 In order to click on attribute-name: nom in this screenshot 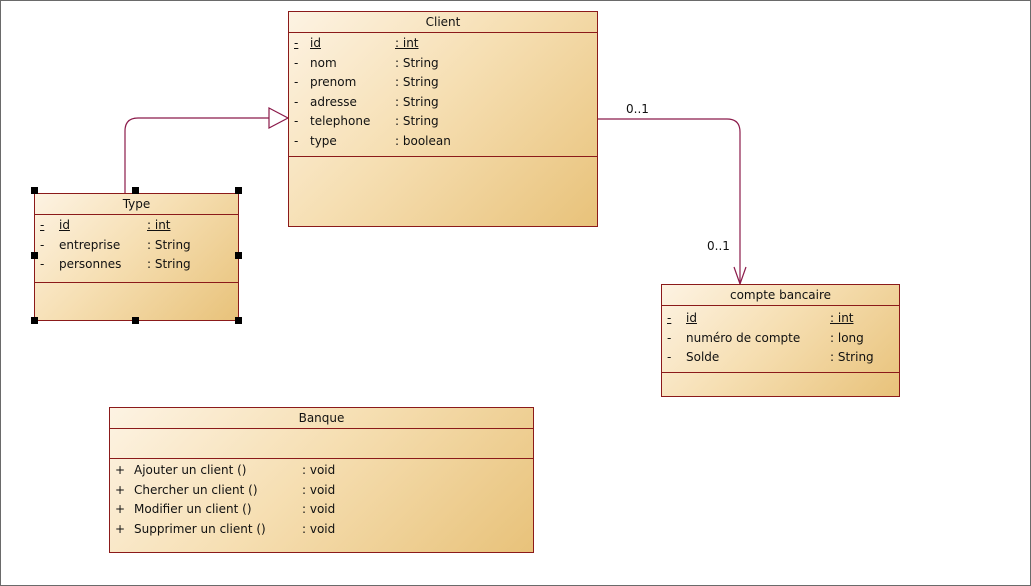, I will do `click(323, 62)`.